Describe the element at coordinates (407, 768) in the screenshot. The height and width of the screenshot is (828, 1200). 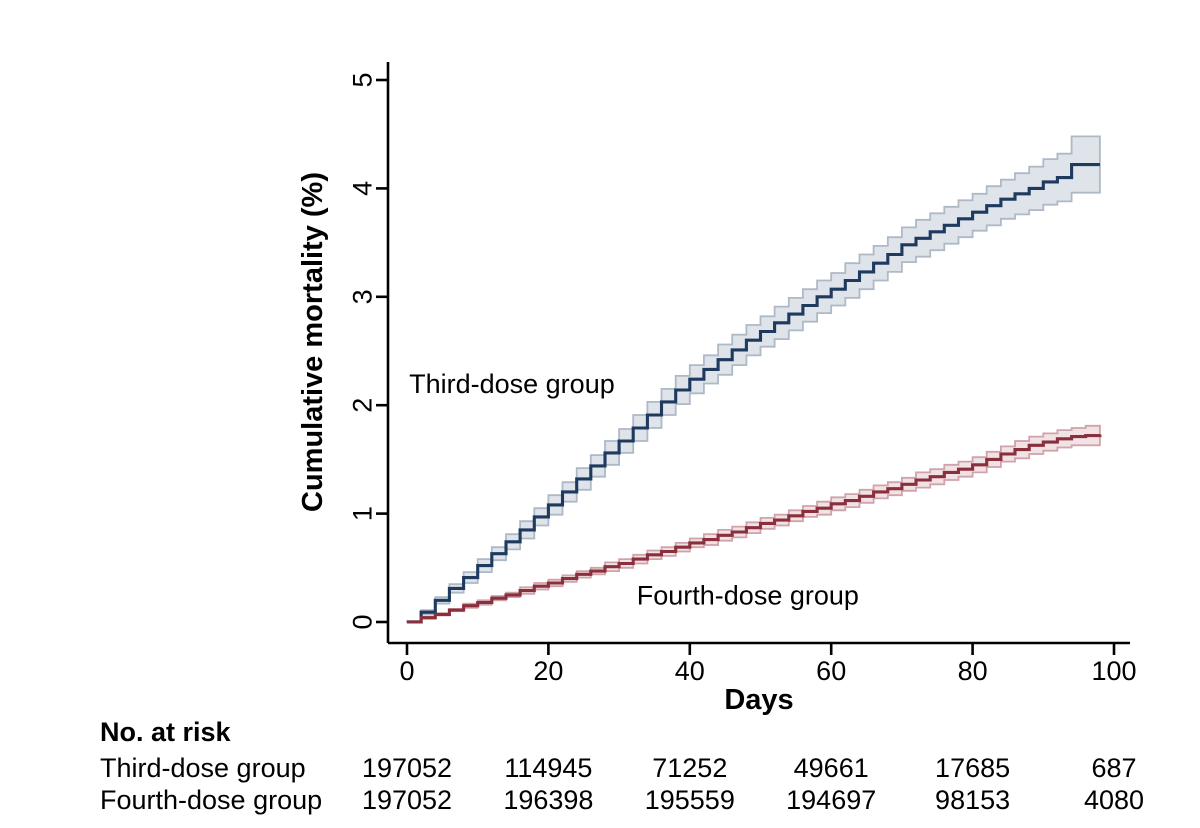
I see `risk-count-third-dose-group-day-0: 197052` at that location.